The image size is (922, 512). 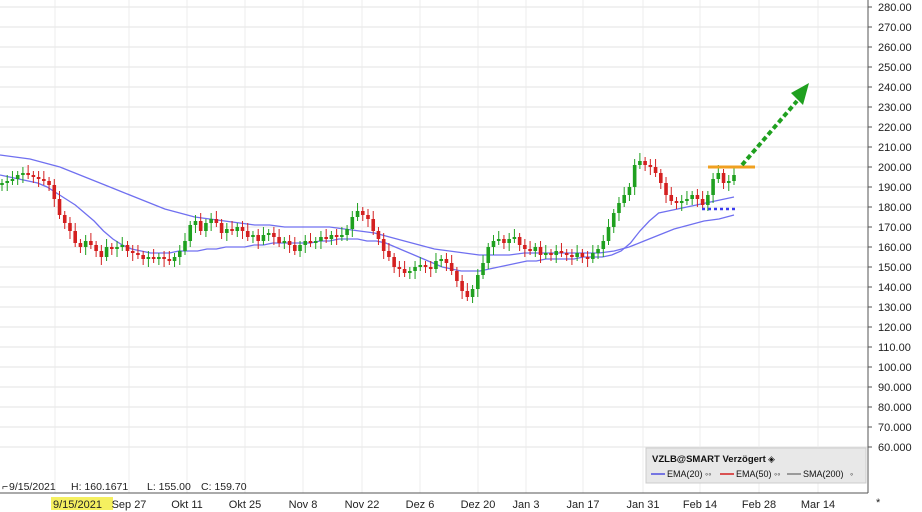 What do you see at coordinates (895, 408) in the screenshot?
I see `y-tick-label: 80.000` at bounding box center [895, 408].